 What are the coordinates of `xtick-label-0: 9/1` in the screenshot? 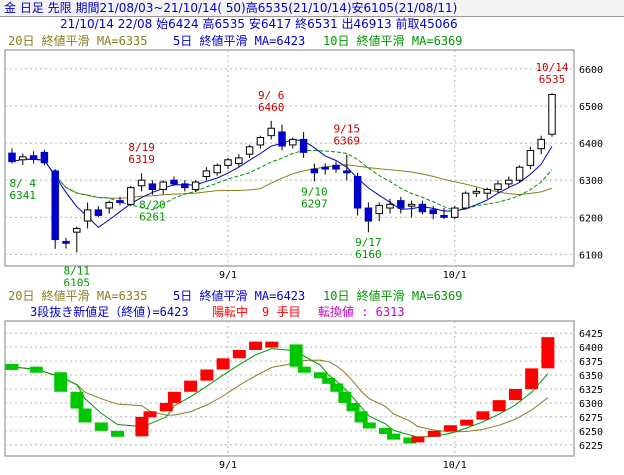 It's located at (228, 275).